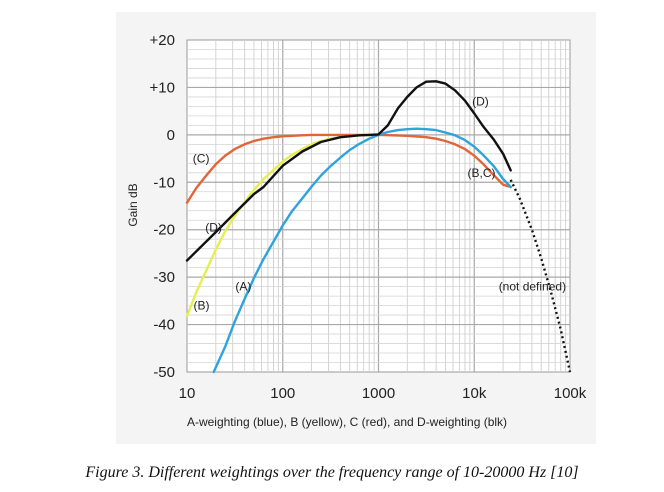 The image size is (664, 492). What do you see at coordinates (540, 276) in the screenshot?
I see `undefined-extension-line` at bounding box center [540, 276].